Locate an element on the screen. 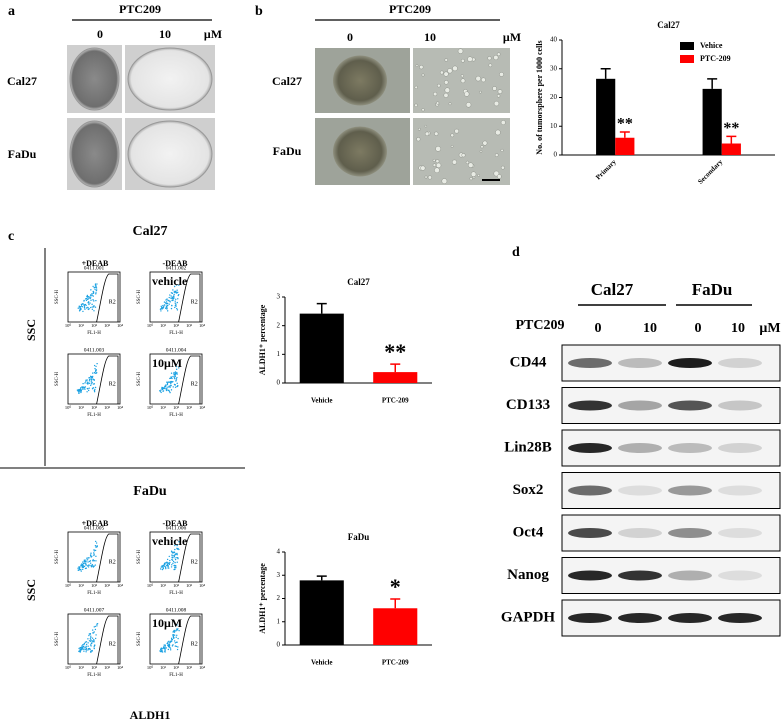 Image resolution: width=784 pixels, height=726 pixels. error-bar is located at coordinates (395, 368).